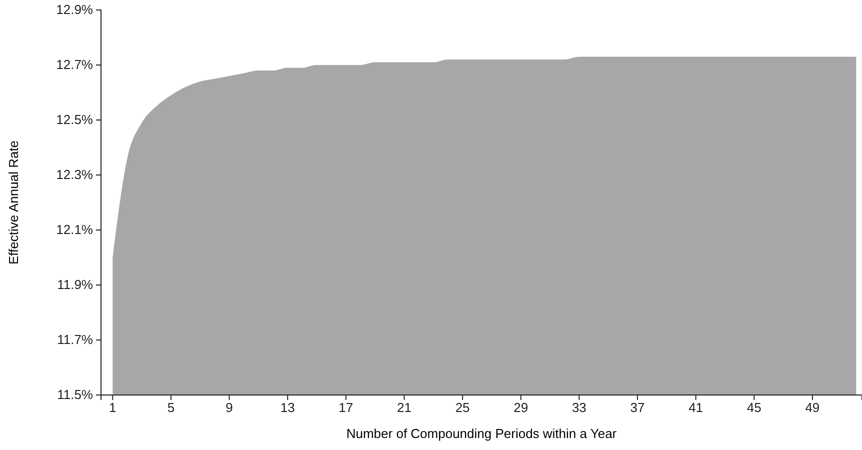 Image resolution: width=862 pixels, height=450 pixels. What do you see at coordinates (287, 408) in the screenshot?
I see `x-tick-label: 13` at bounding box center [287, 408].